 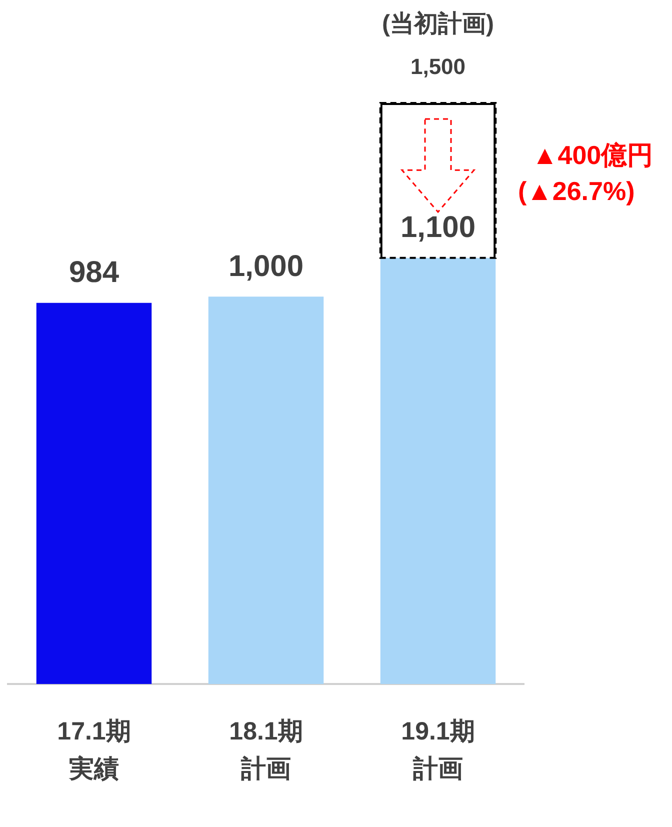 I want to click on data-label: 984, so click(x=94, y=273).